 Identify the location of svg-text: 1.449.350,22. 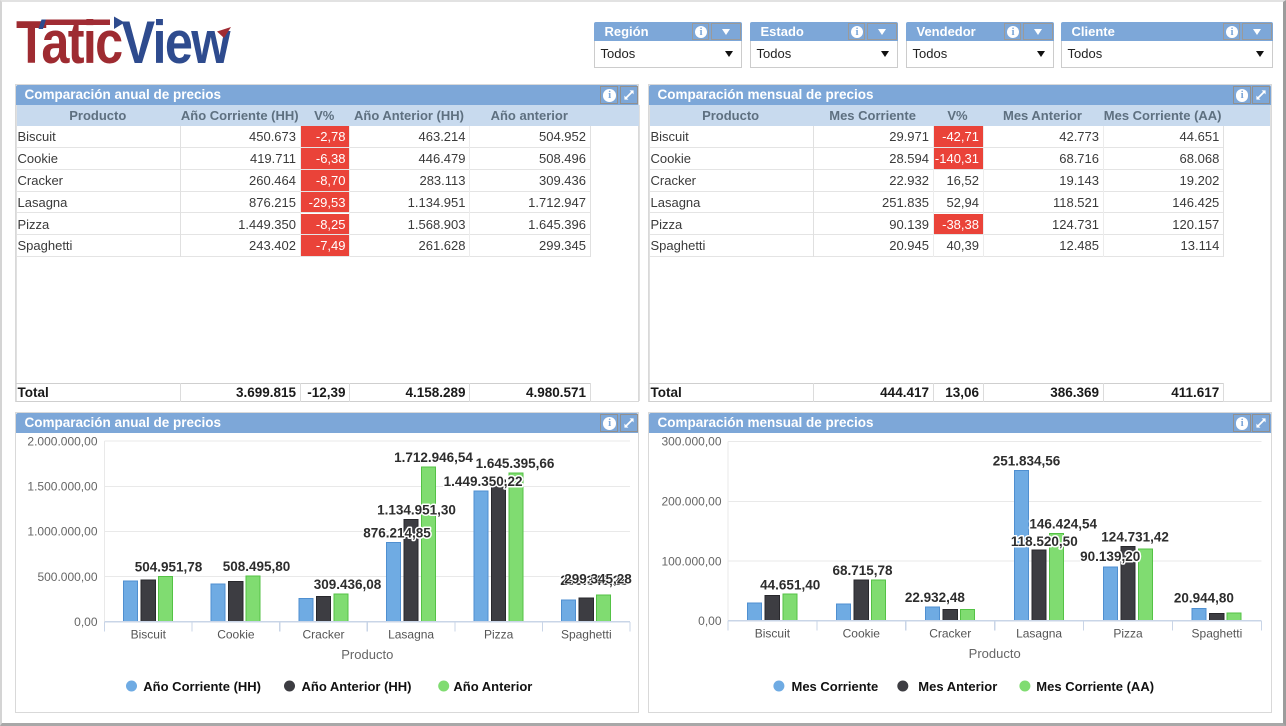
(482, 481).